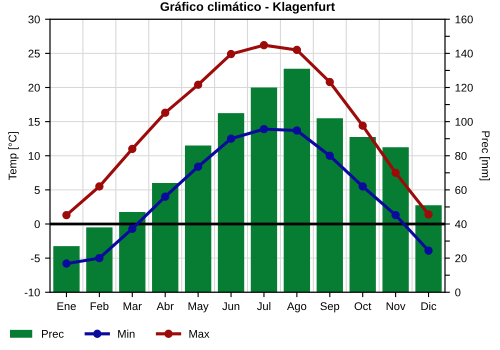 The width and height of the screenshot is (500, 350). I want to click on x-tick-label: Mar, so click(133, 306).